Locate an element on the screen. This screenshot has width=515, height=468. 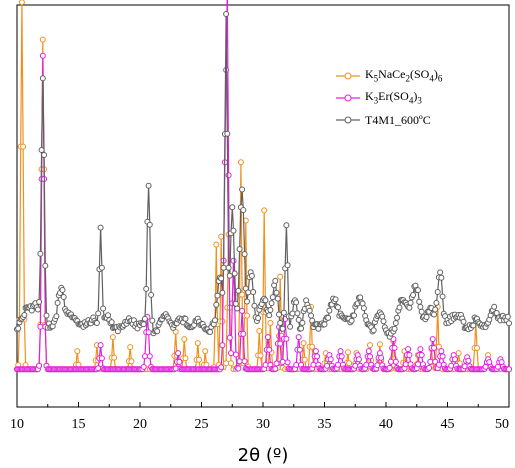
x-tick-label: 10 is located at coordinates (17, 424).